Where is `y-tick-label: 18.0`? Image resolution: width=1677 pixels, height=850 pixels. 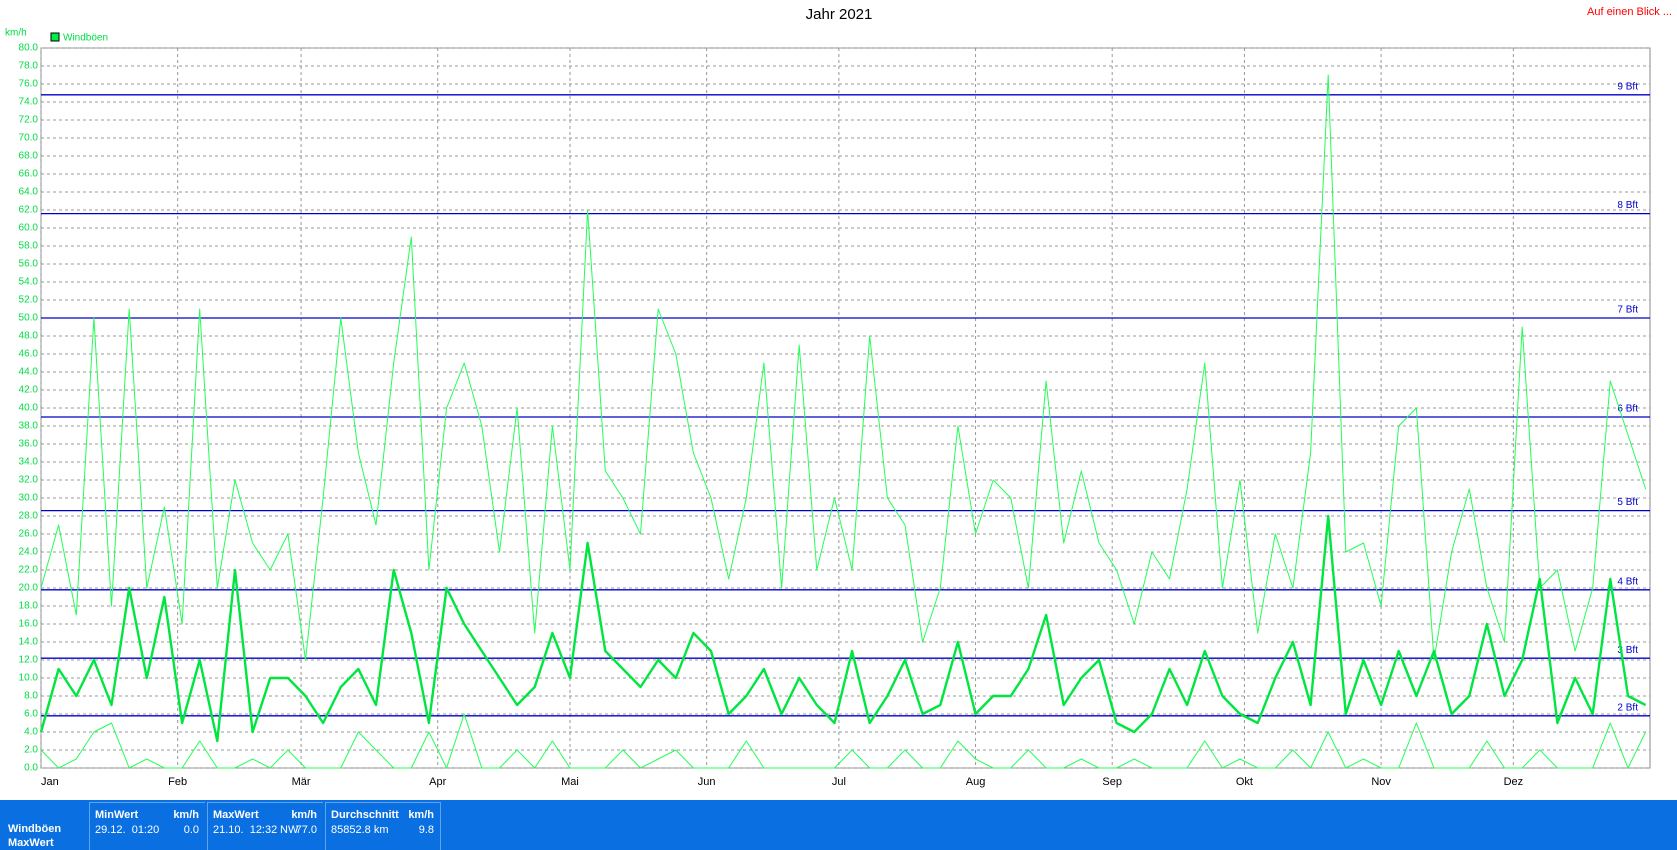
y-tick-label: 18.0 is located at coordinates (29, 606).